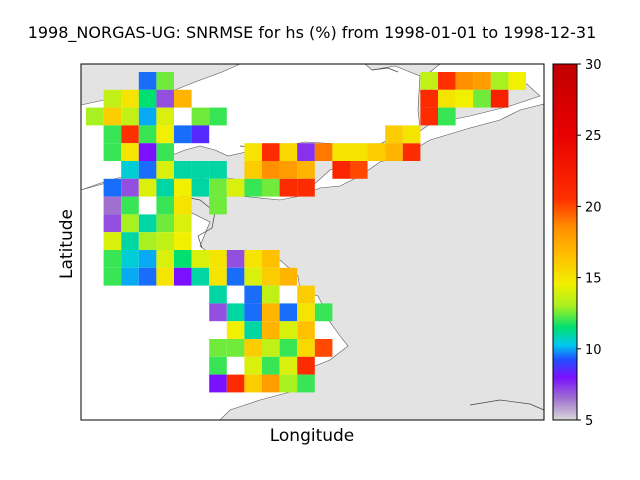 This screenshot has width=640, height=480. I want to click on colorbar-tick-label: 20, so click(593, 207).